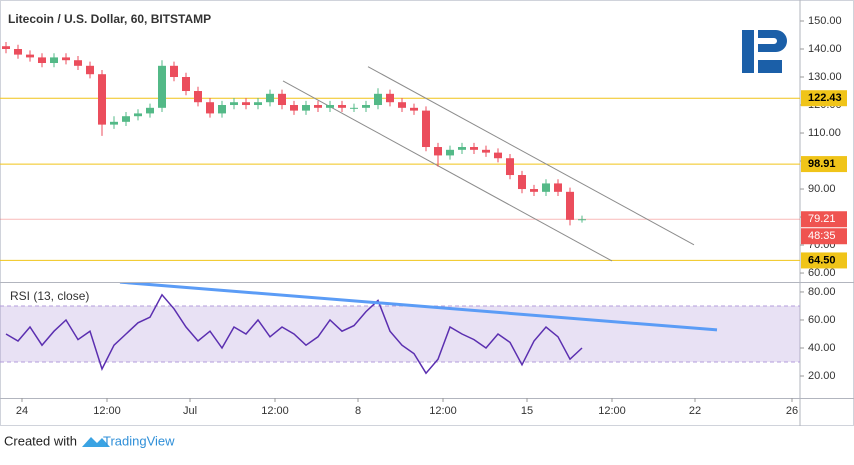  Describe the element at coordinates (96, 442) in the screenshot. I see `brand-icon` at that location.